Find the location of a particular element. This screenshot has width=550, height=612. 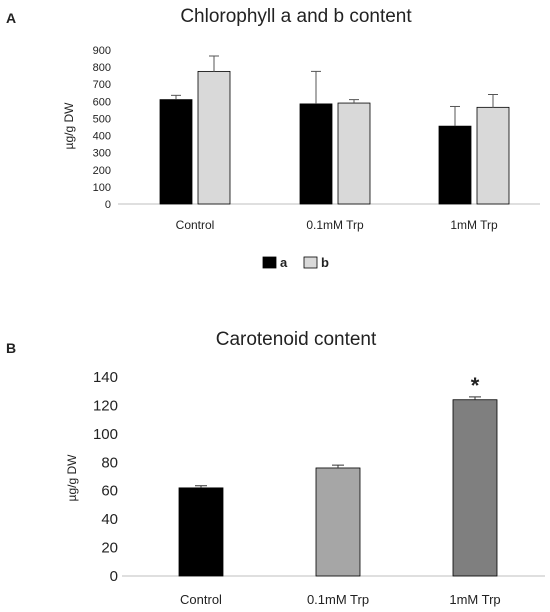

y-tick-label: 400 is located at coordinates (102, 137).